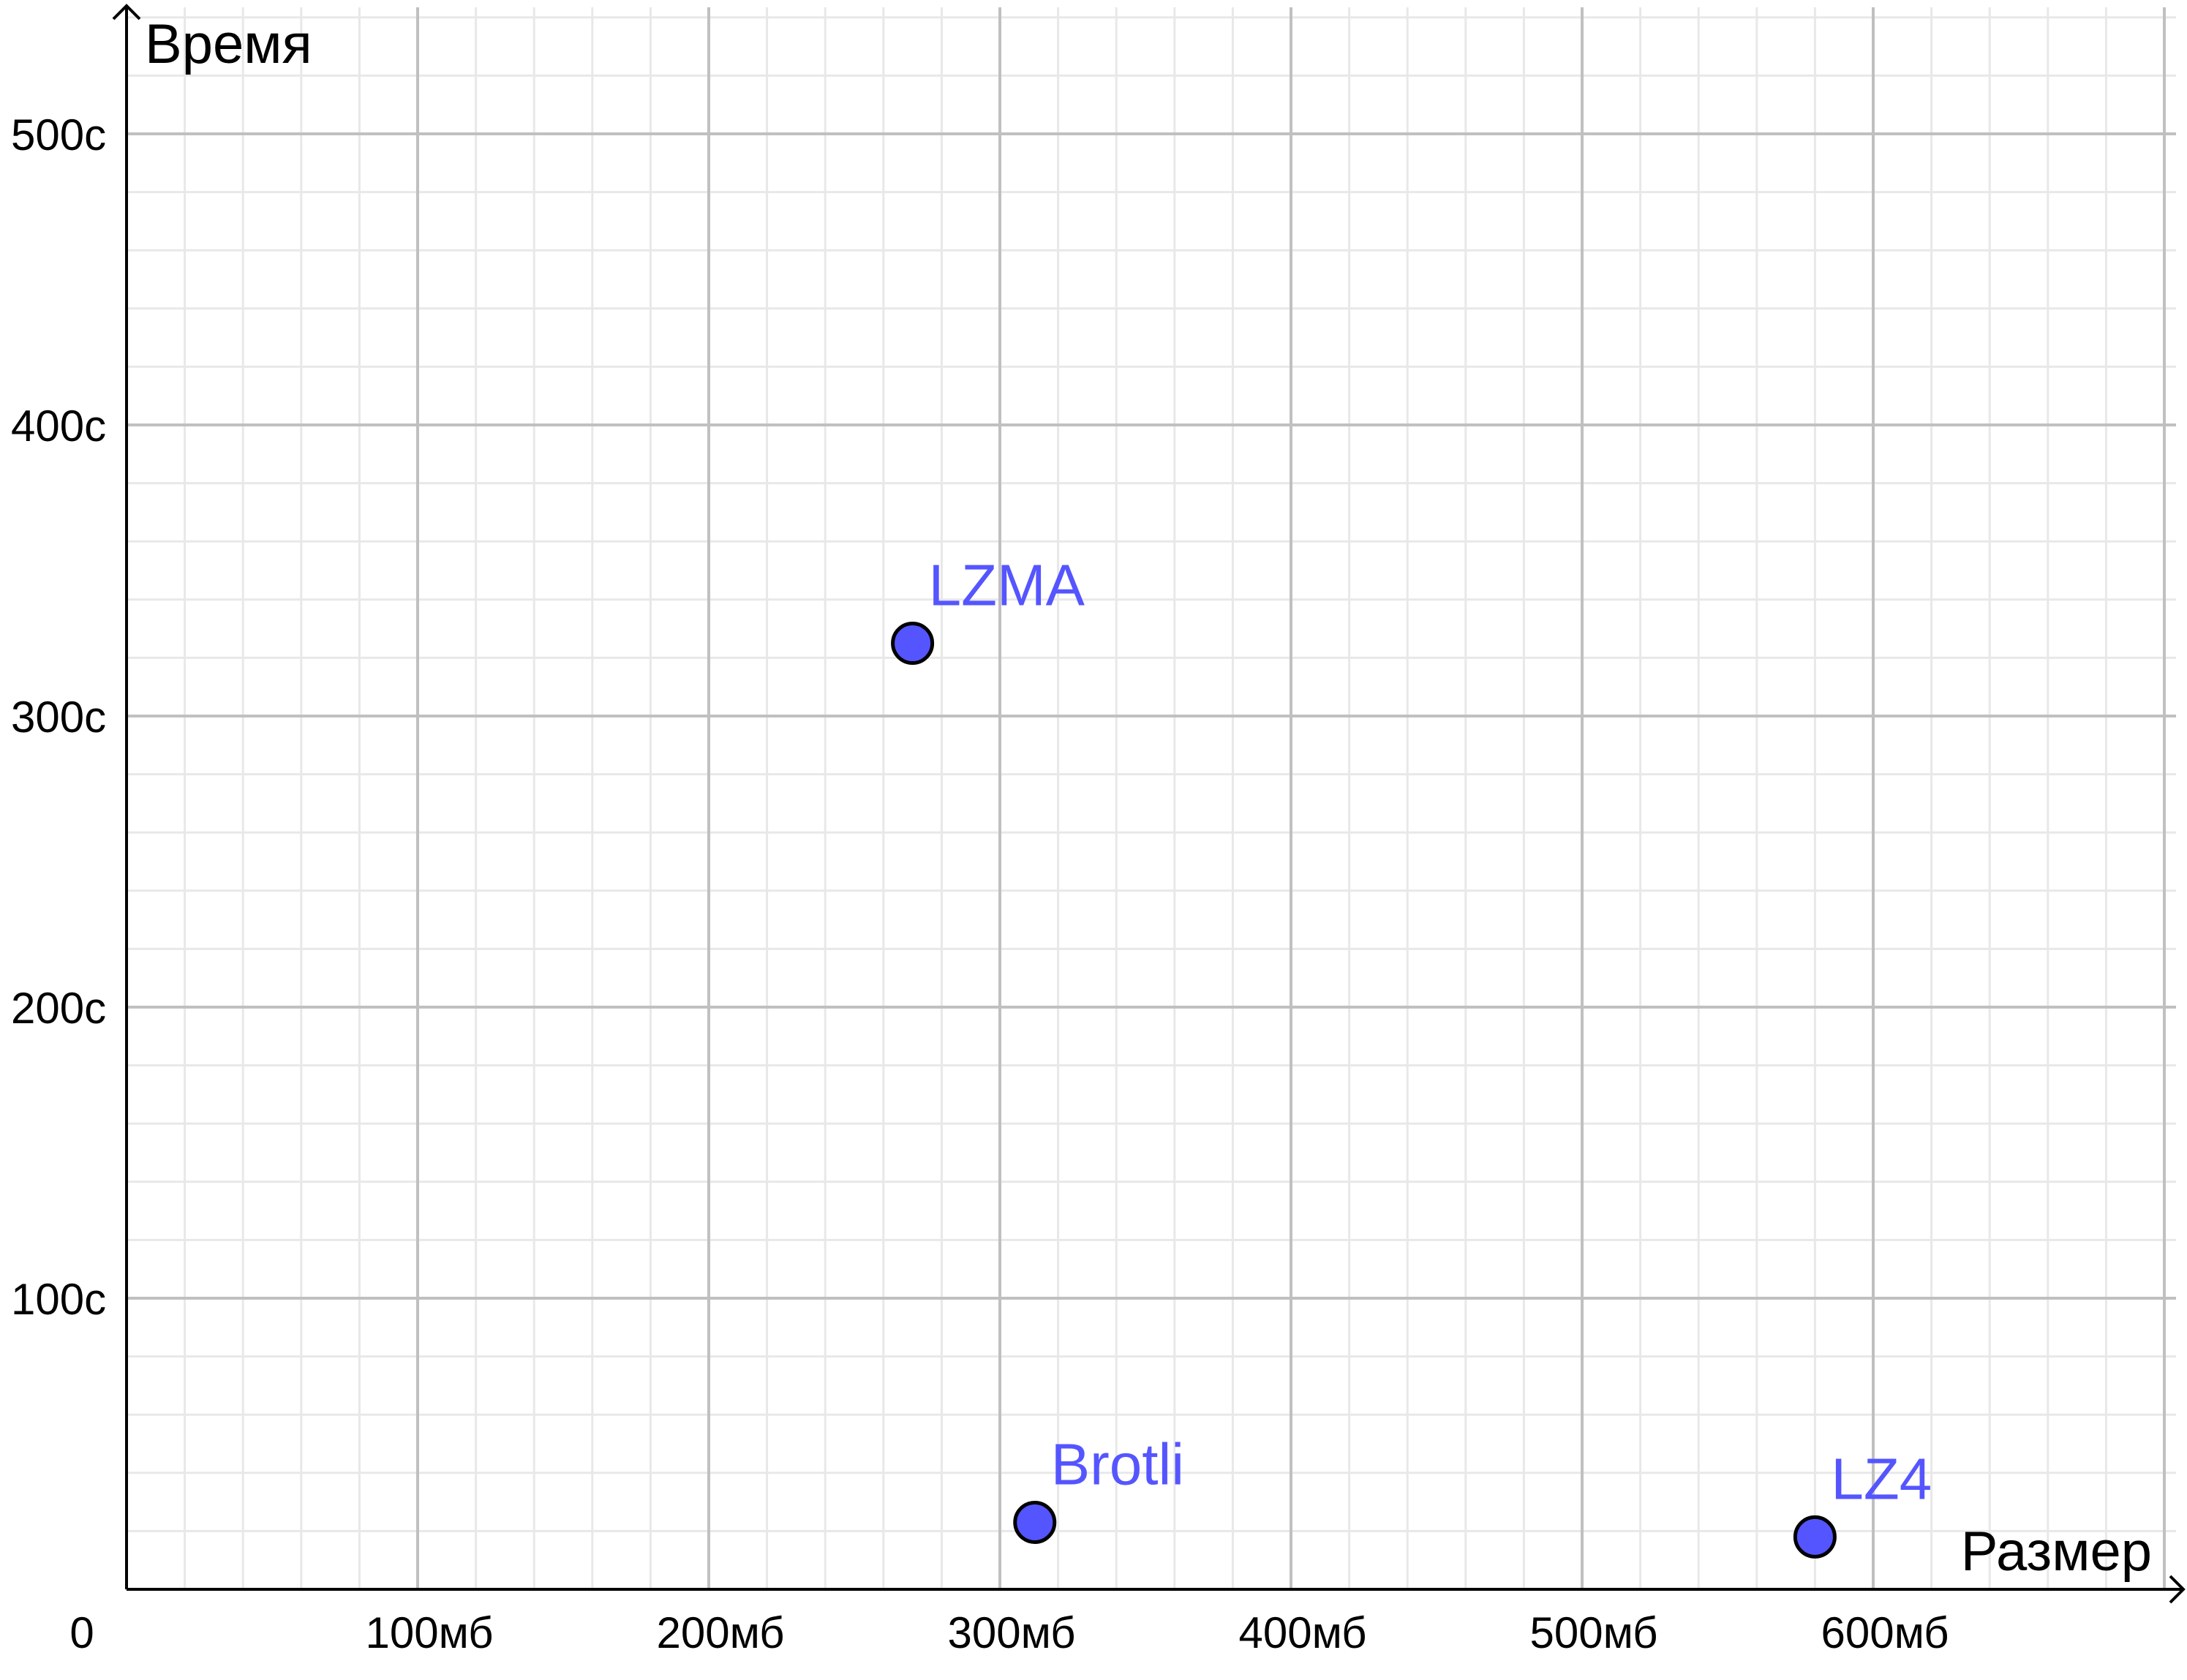  I want to click on y-tick-label: 300с, so click(59, 718).